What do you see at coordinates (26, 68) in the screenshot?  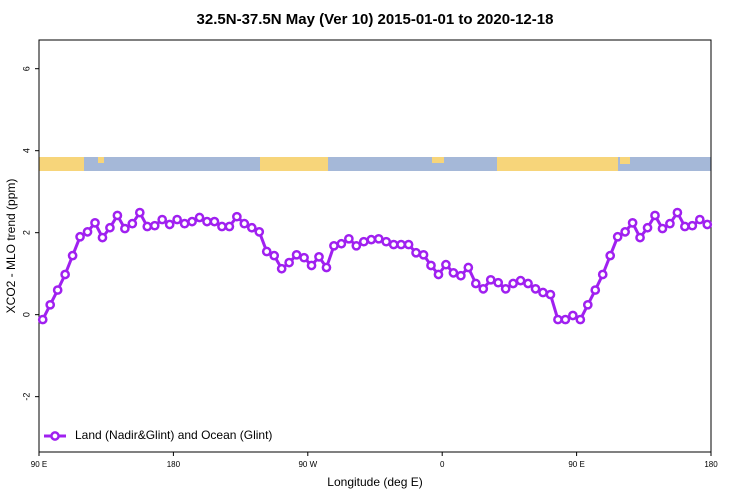 I see `y-tick-label: 6` at bounding box center [26, 68].